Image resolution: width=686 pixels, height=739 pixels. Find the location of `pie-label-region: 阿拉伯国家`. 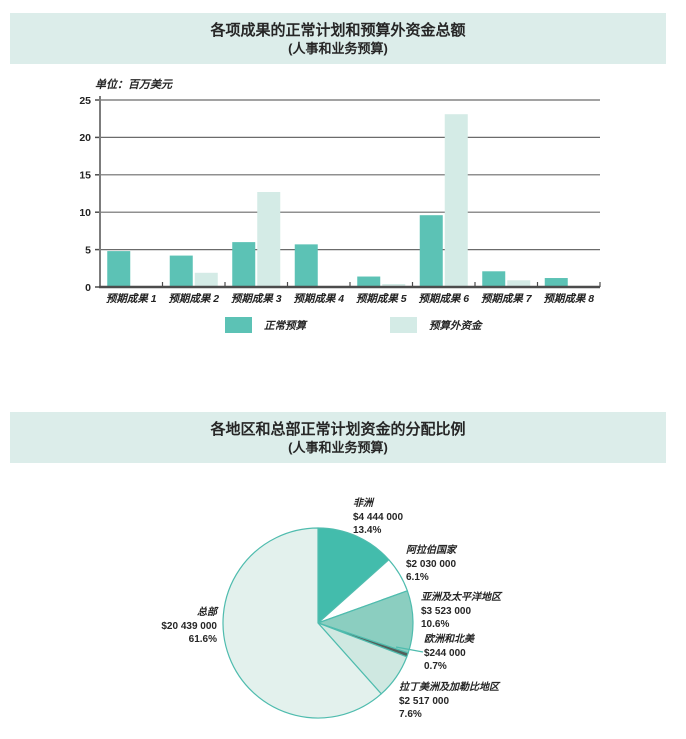

pie-label-region: 阿拉伯国家 is located at coordinates (431, 550).